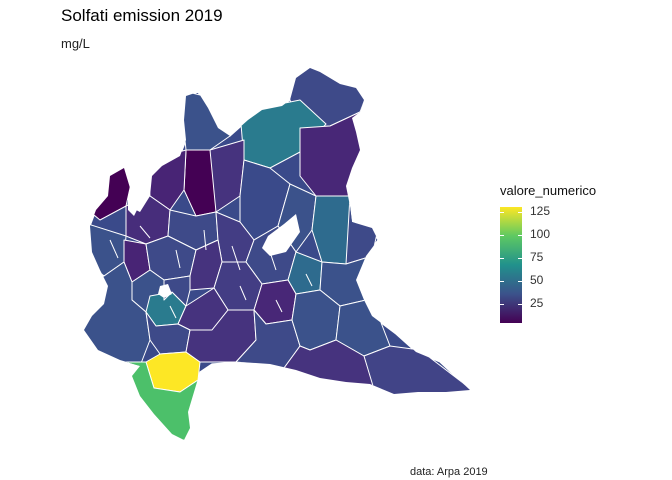  What do you see at coordinates (537, 257) in the screenshot?
I see `legend-tick-label: 75` at bounding box center [537, 257].